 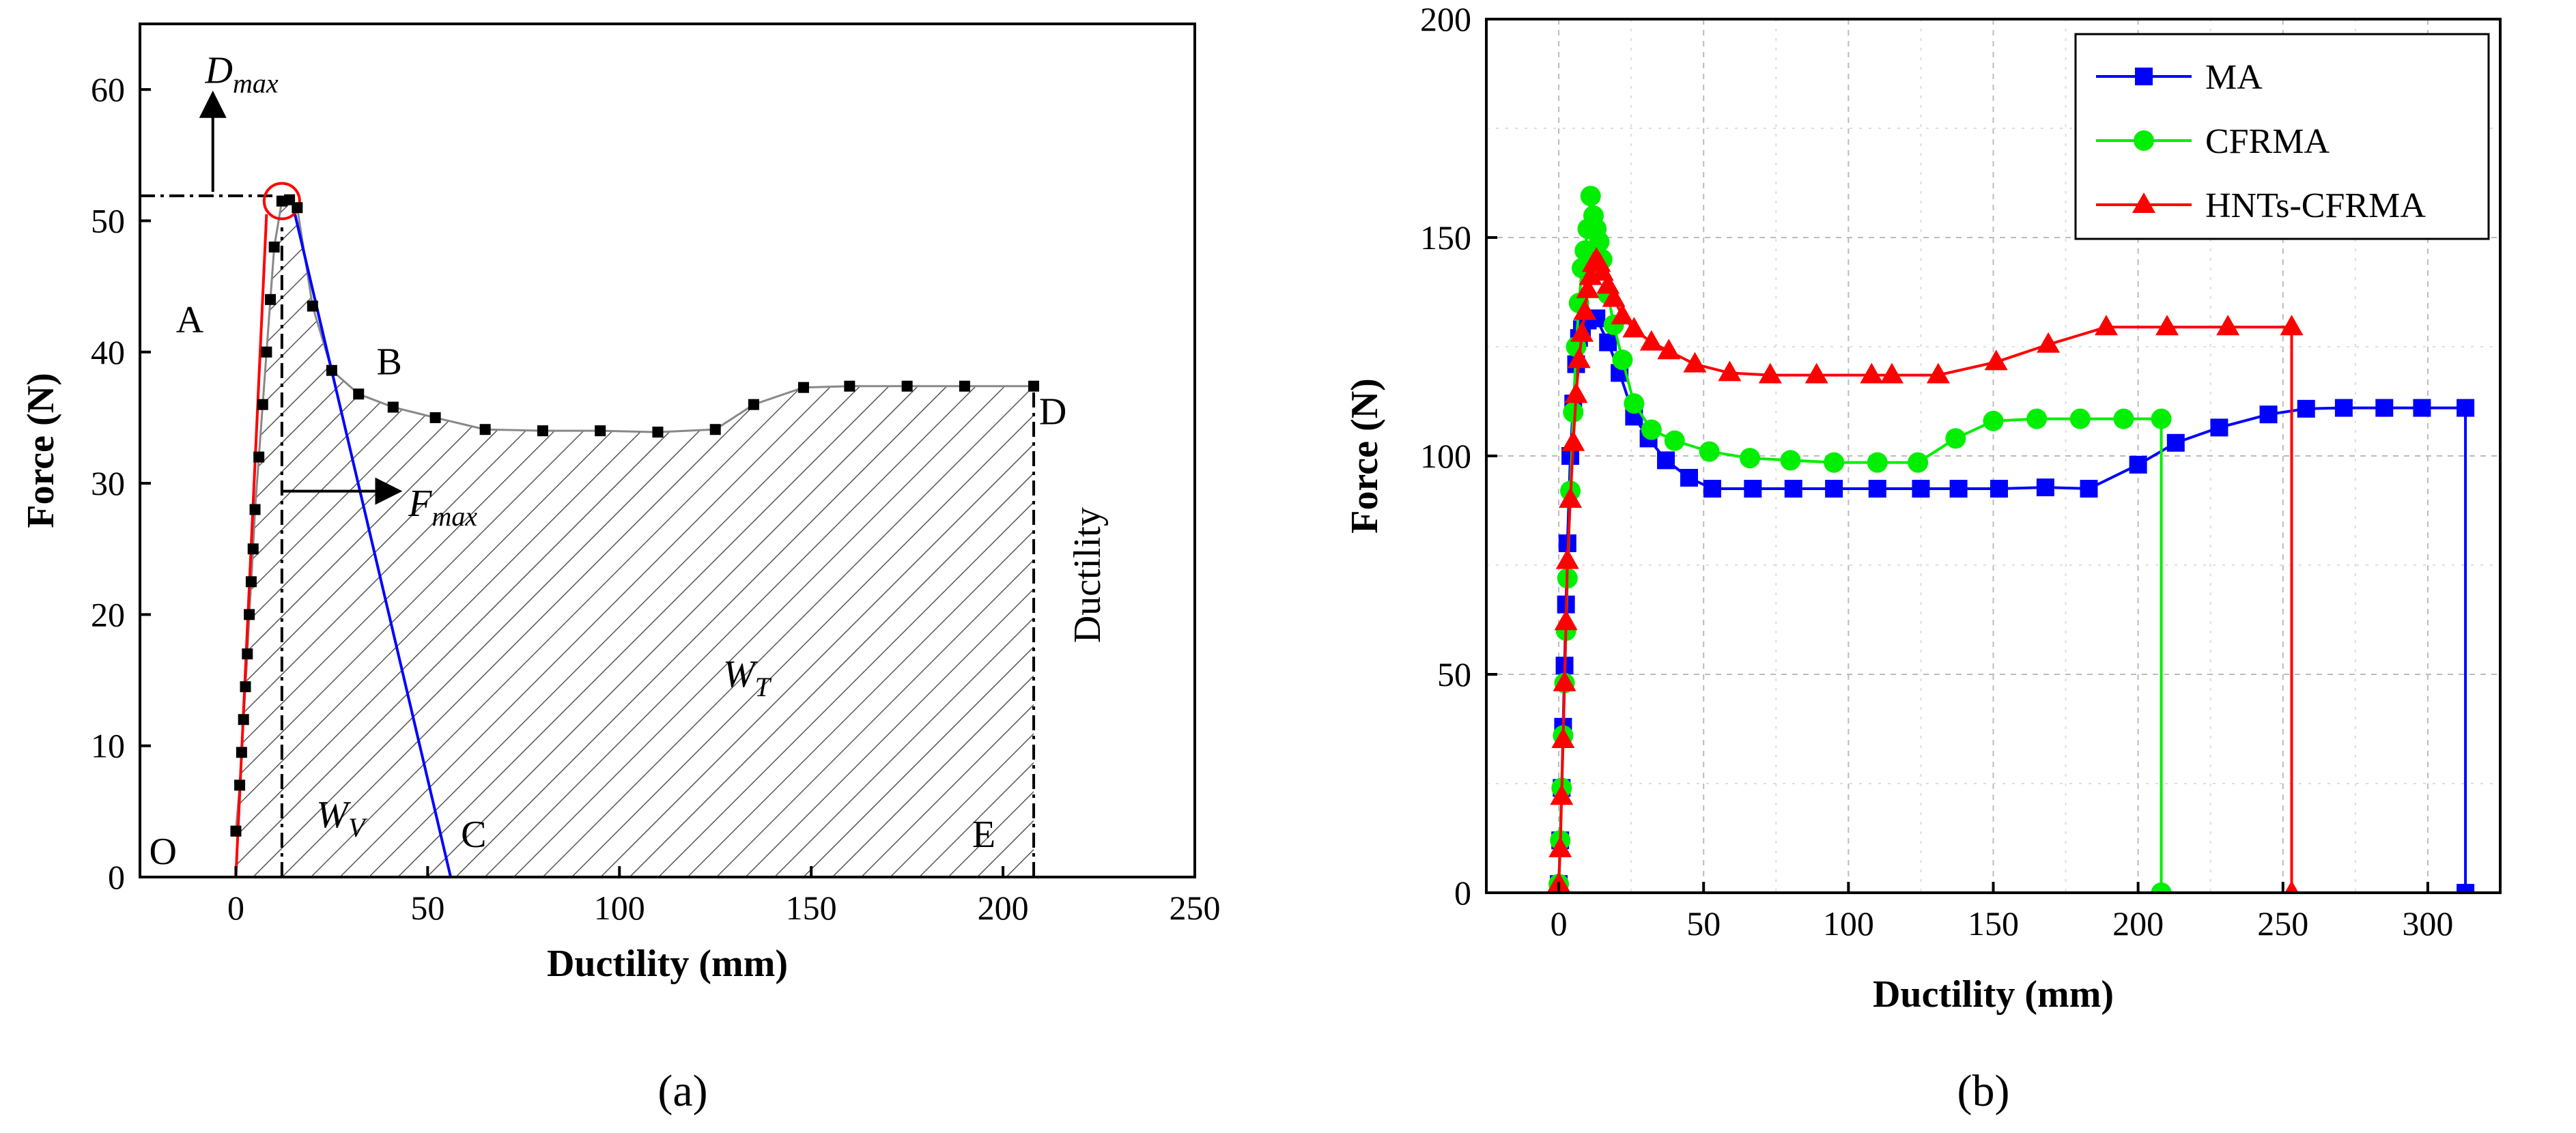 I want to click on annotation-wt: WT, so click(x=747, y=677).